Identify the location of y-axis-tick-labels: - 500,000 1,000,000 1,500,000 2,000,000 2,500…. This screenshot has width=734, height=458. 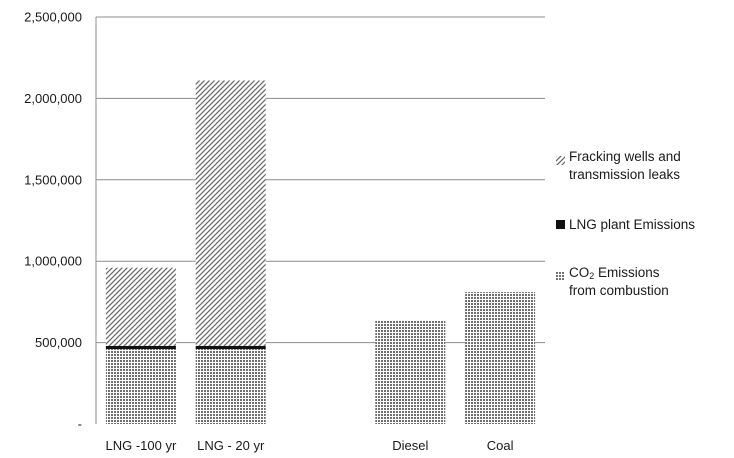
(53, 221).